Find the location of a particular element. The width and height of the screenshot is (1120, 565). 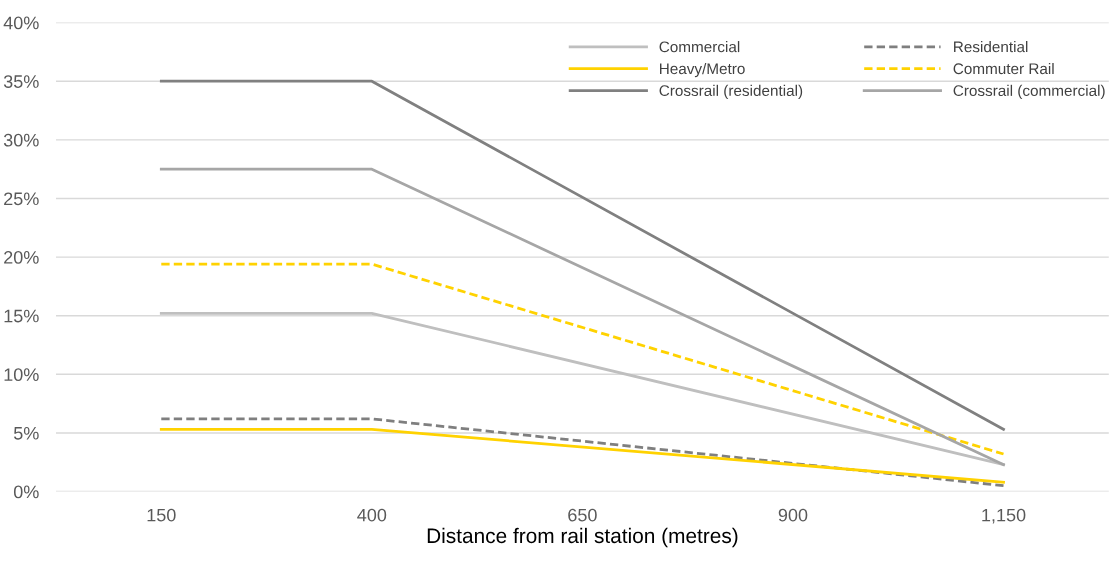

x-tick-label: 400 is located at coordinates (372, 515).